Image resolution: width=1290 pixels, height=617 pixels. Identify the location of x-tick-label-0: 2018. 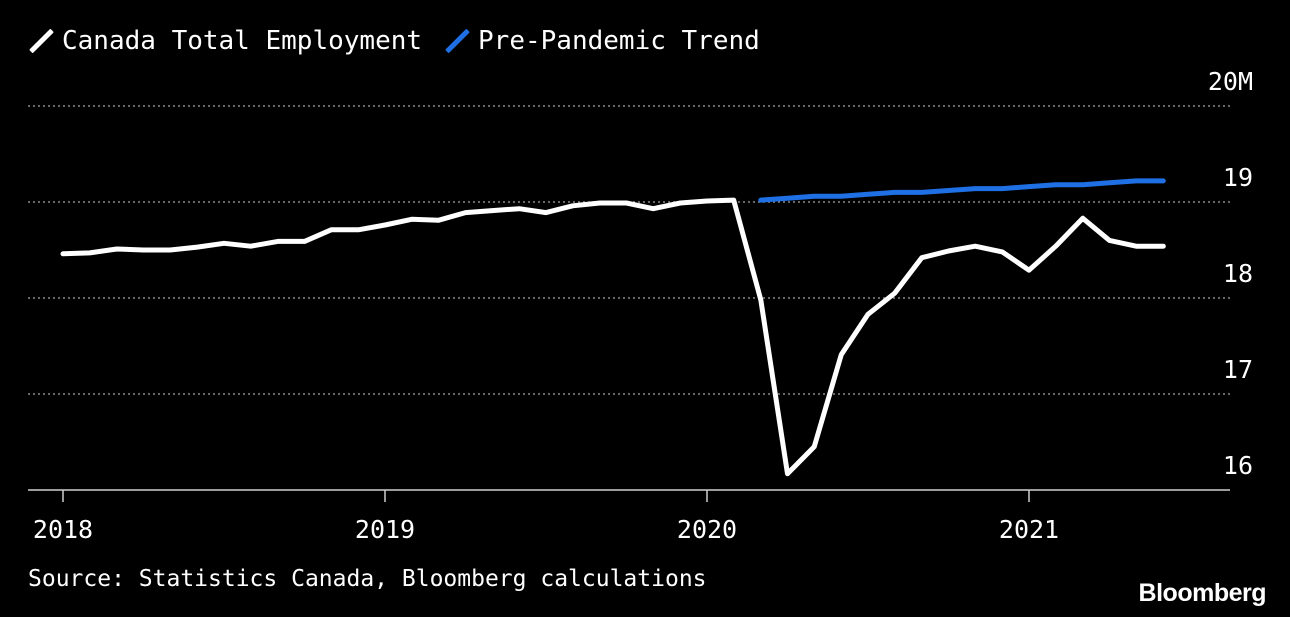
(63, 529).